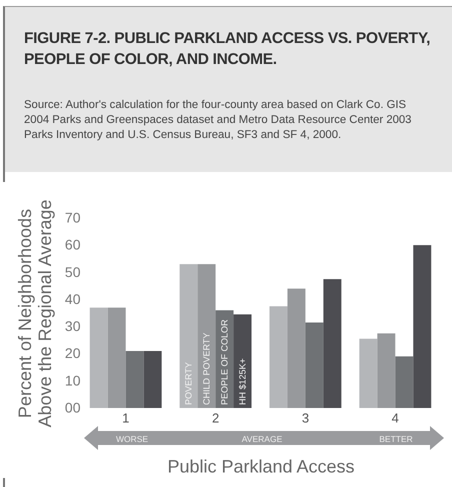 This screenshot has height=487, width=452. I want to click on x-tick-label: 3, so click(306, 418).